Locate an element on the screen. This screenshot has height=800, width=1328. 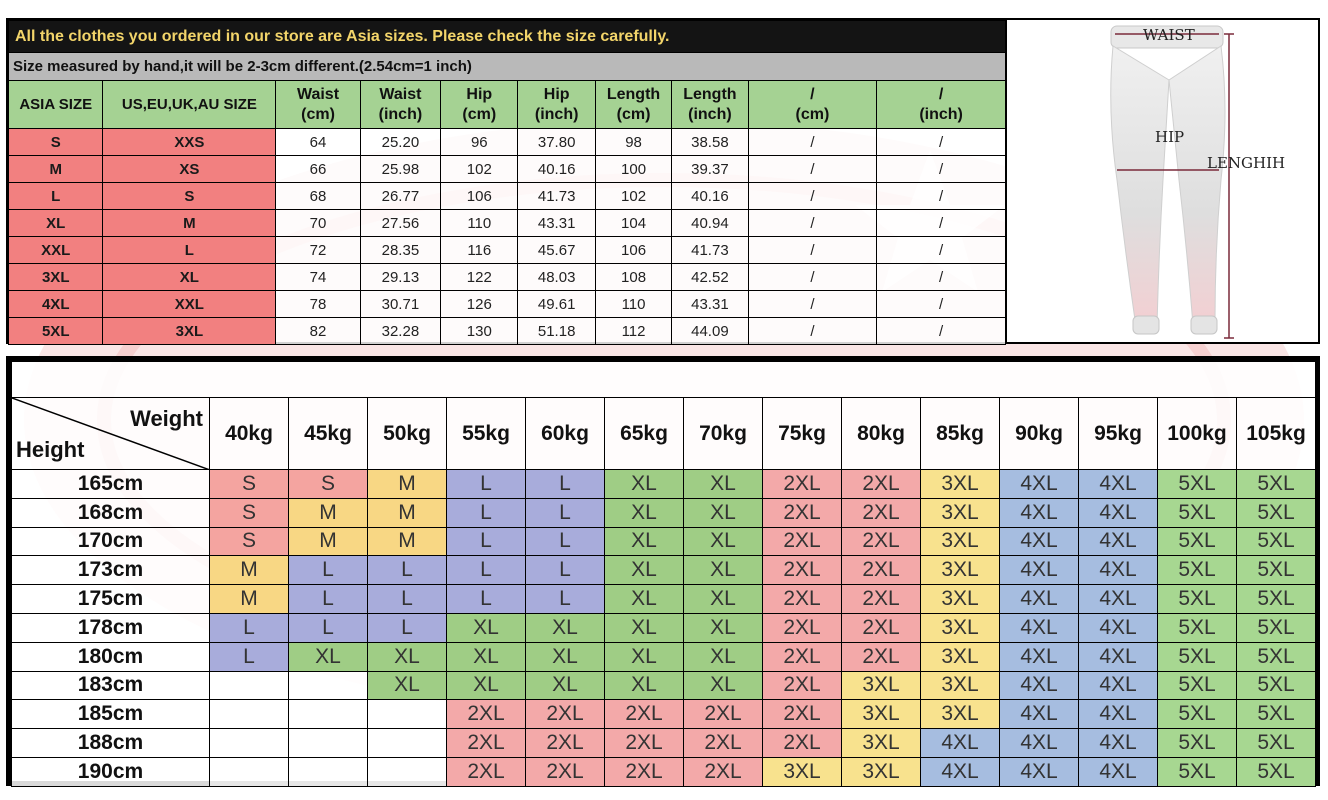
size-header-cell: / (inch) is located at coordinates (941, 104).